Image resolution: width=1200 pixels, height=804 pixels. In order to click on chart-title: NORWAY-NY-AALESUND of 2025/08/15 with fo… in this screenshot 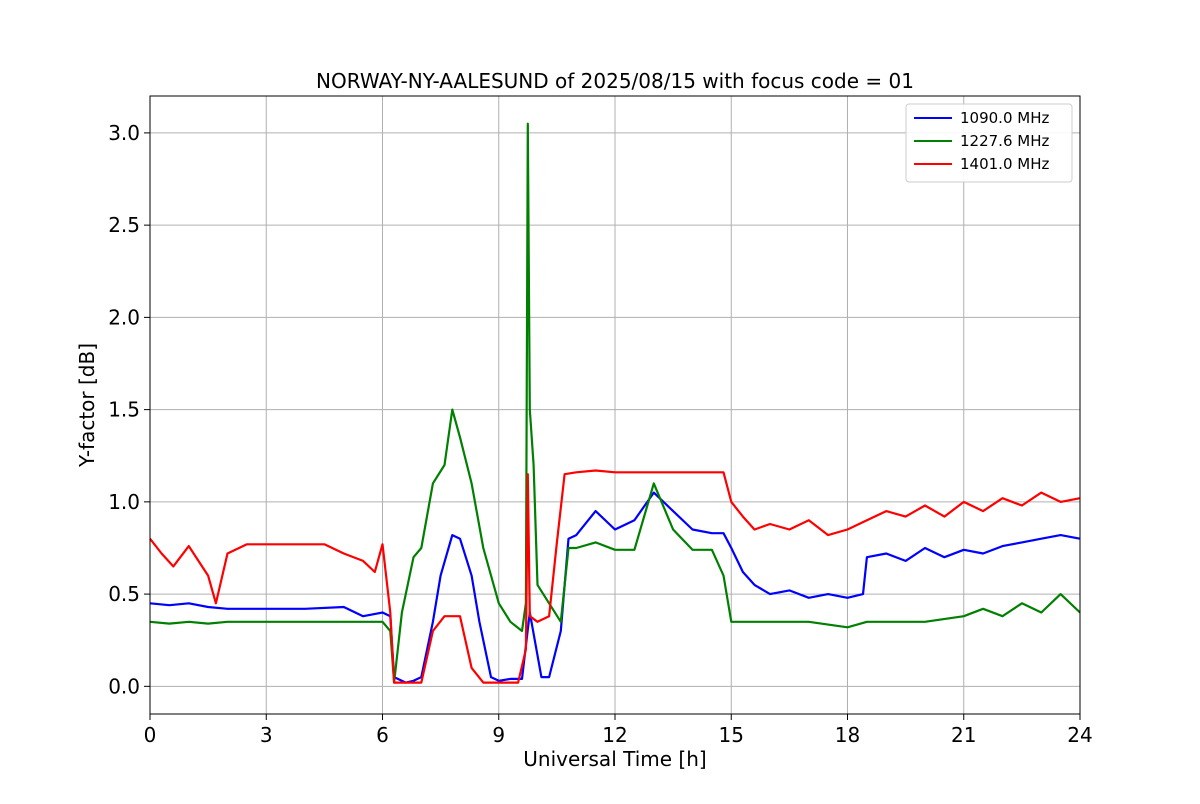, I will do `click(615, 81)`.